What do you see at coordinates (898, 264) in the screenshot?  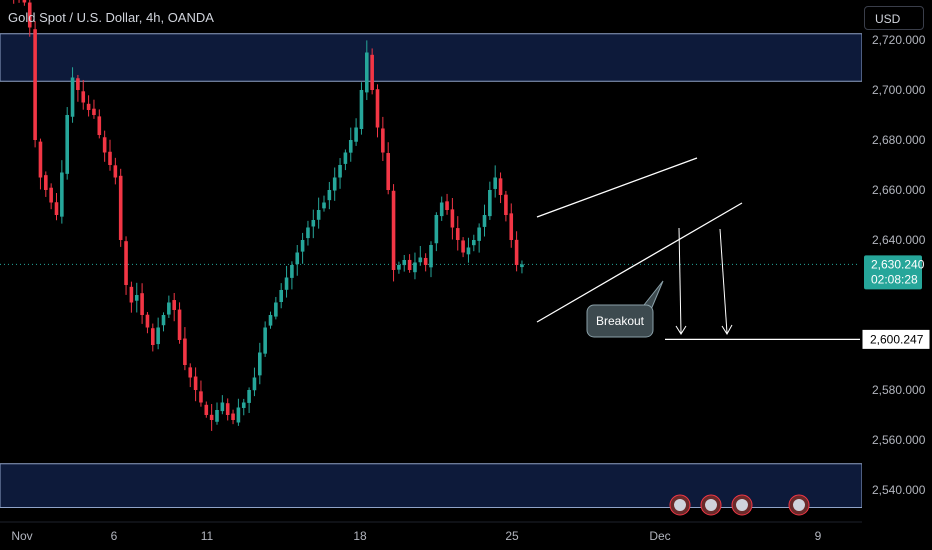 I see `svg-text: 2,630.240` at bounding box center [898, 264].